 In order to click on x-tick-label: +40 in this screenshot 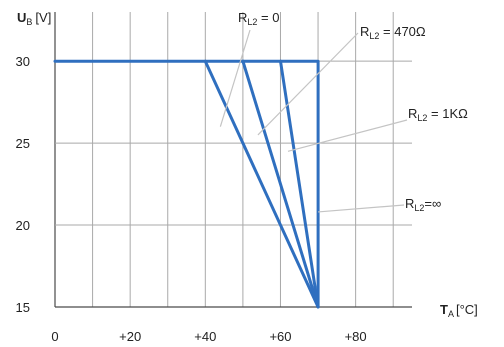, I will do `click(205, 336)`.